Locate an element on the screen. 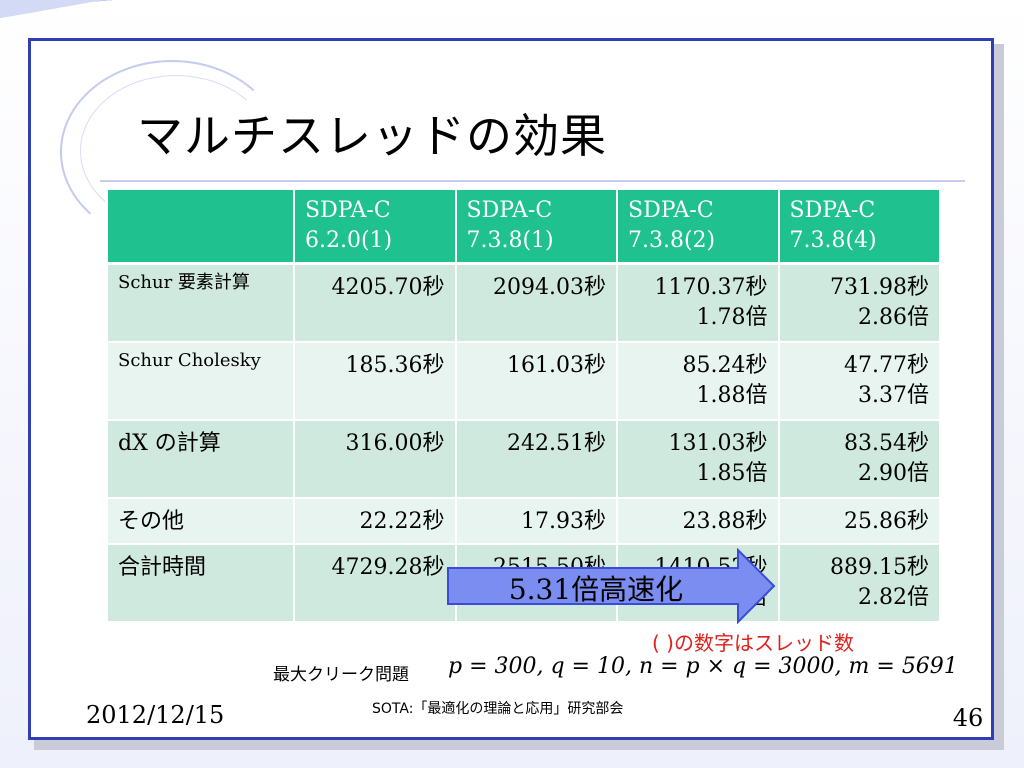  table-cell: 2094.03秒 is located at coordinates (536, 303).